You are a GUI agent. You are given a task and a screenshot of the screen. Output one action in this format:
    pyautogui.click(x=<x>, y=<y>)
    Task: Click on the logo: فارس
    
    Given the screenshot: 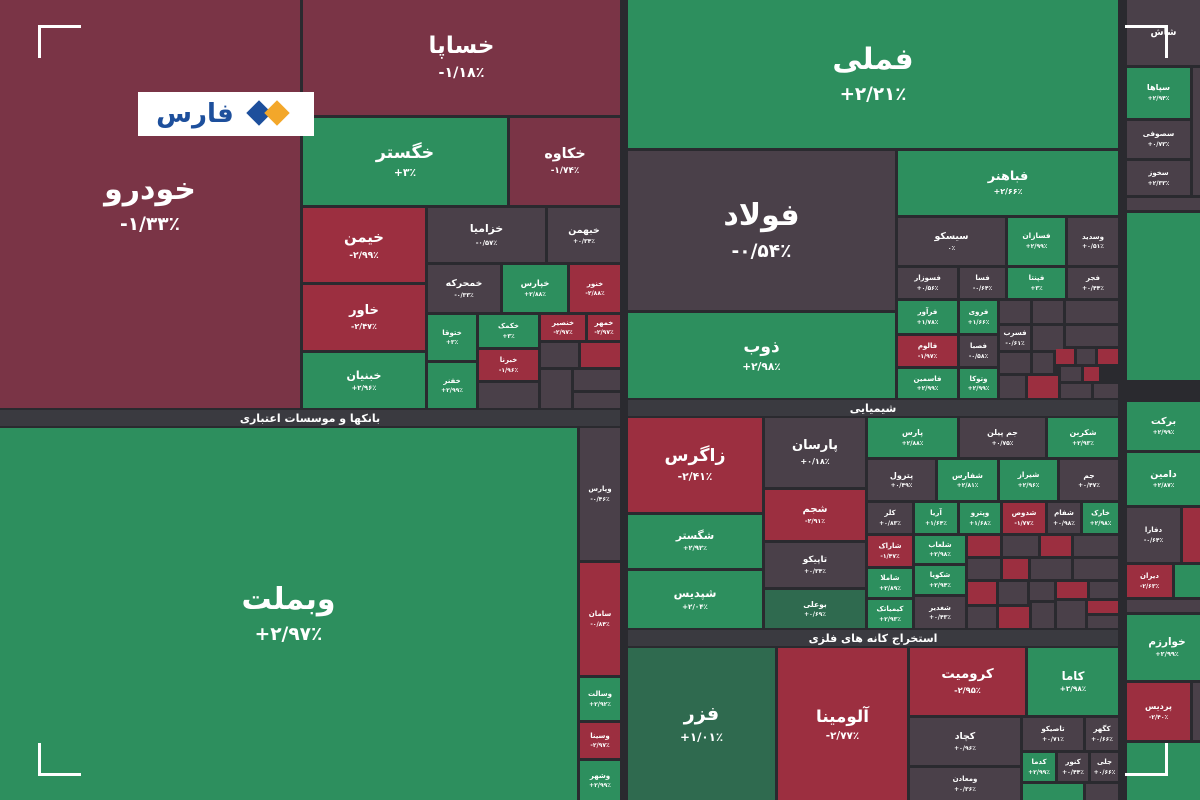 What is the action you would take?
    pyautogui.click(x=226, y=114)
    